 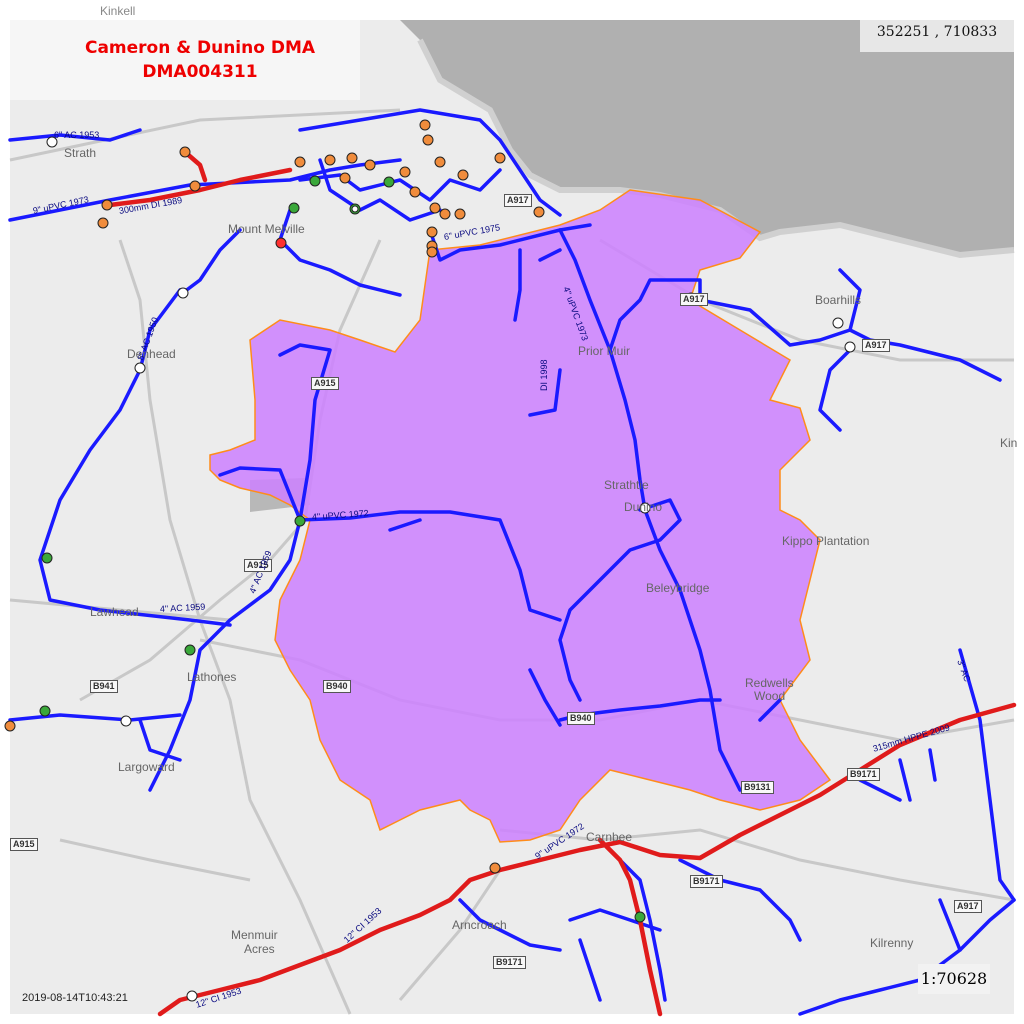 I want to click on place-label-kippo: Kippo Plantation, so click(x=826, y=541).